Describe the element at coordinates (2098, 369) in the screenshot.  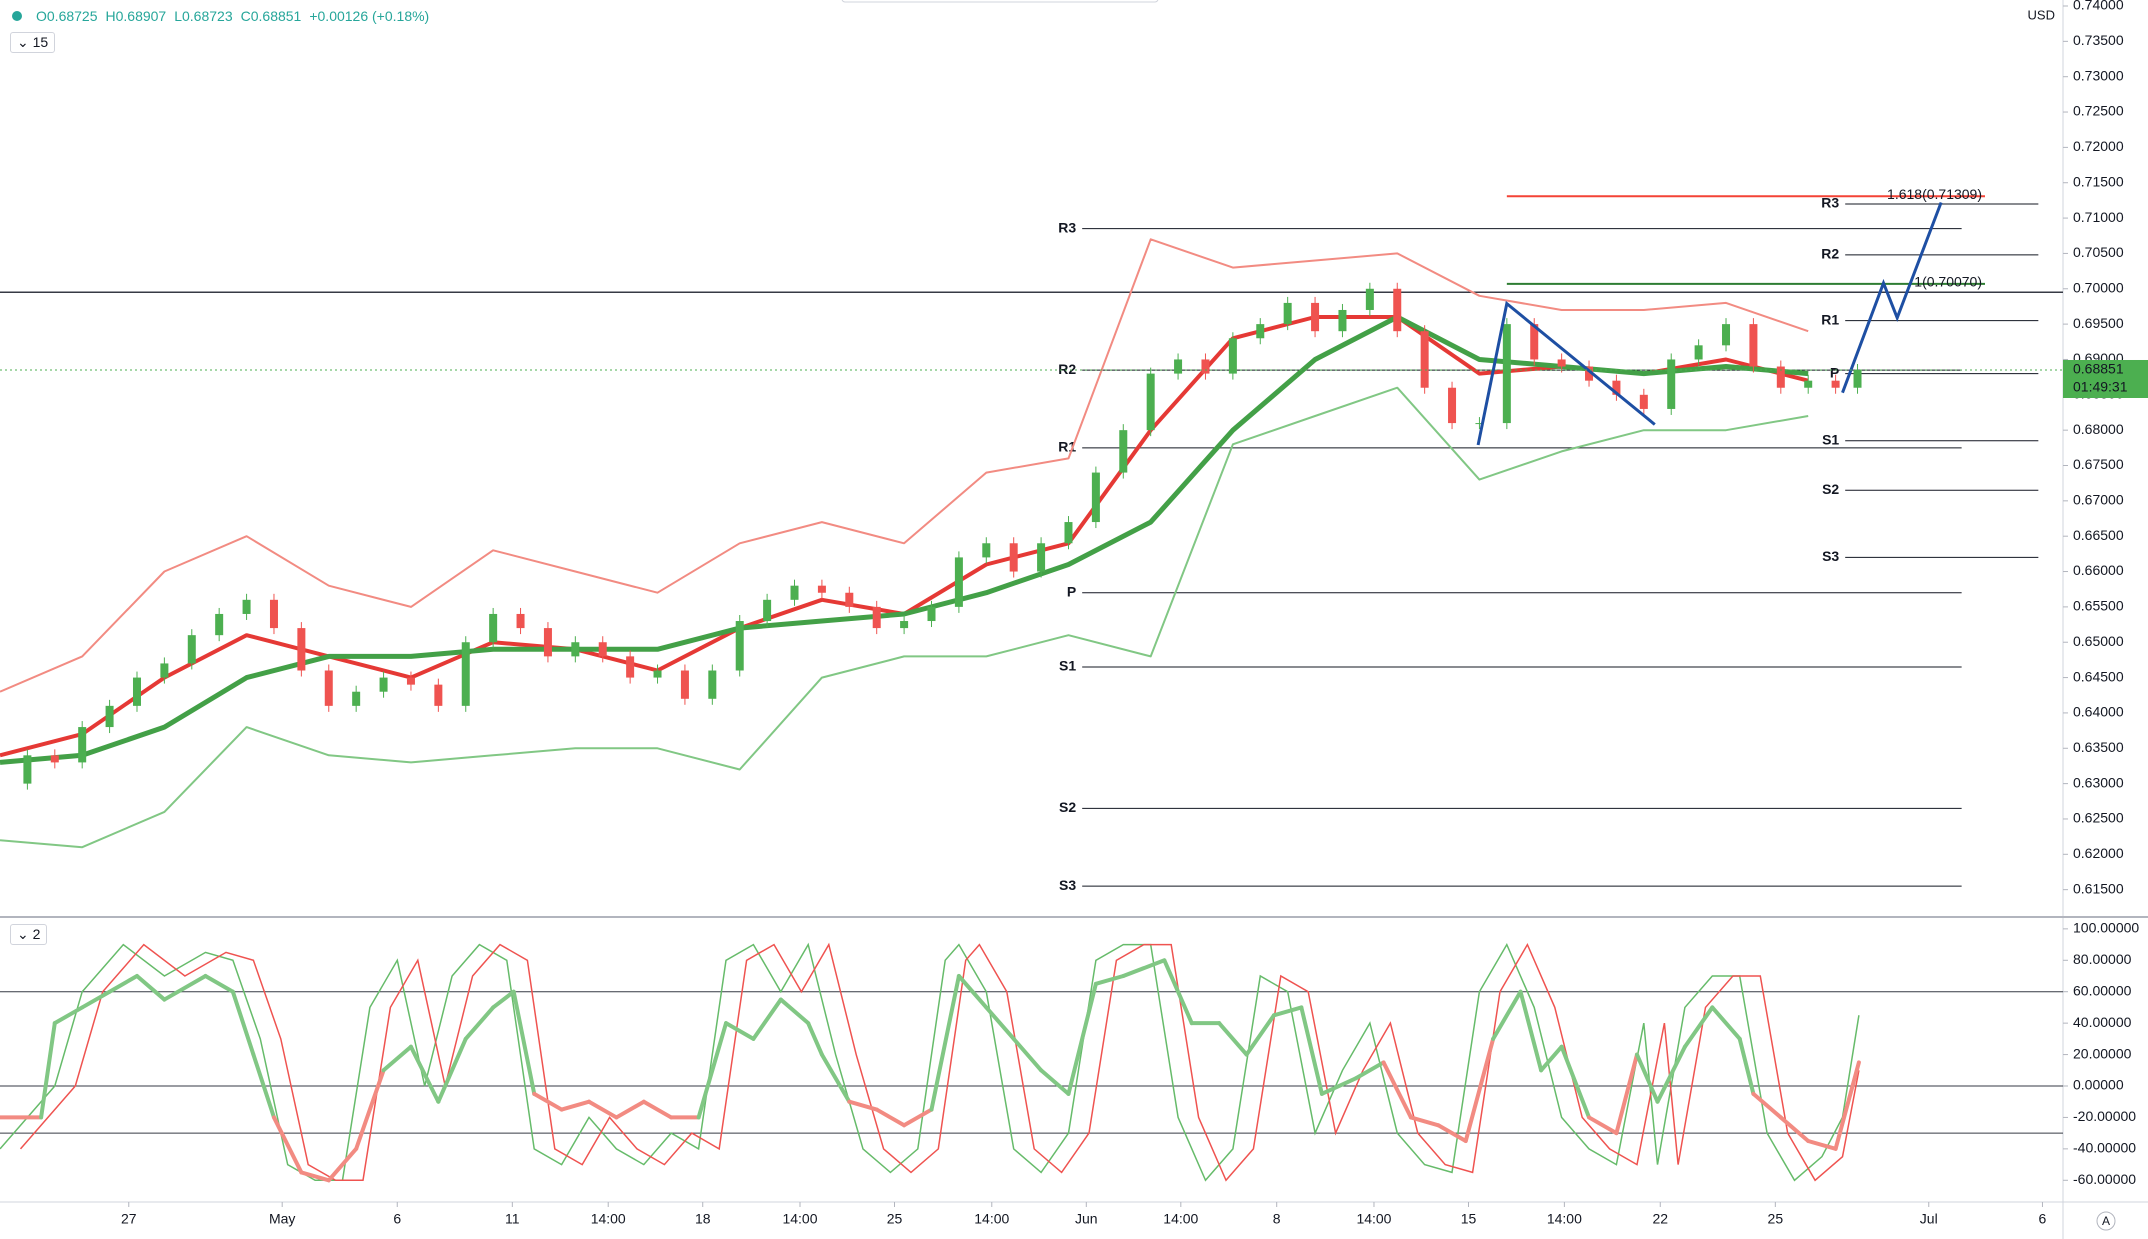
I see `current-price-label: 0.68851` at that location.